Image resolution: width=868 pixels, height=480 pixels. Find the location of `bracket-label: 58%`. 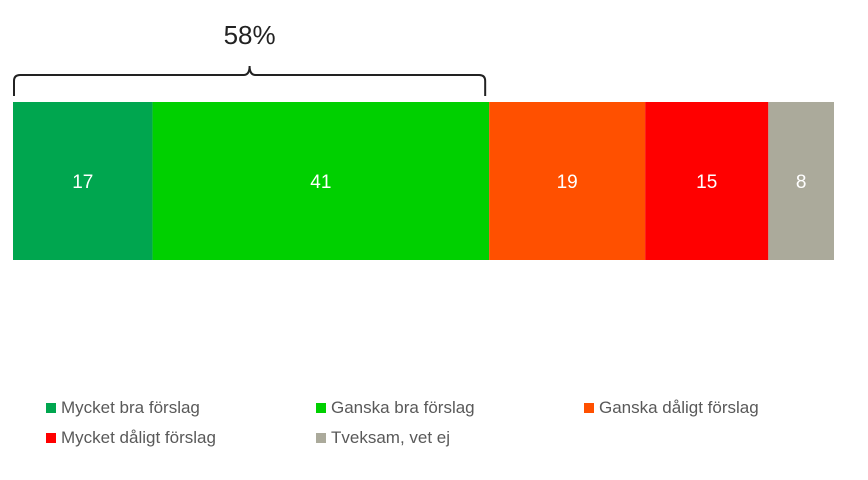

bracket-label: 58% is located at coordinates (250, 35).